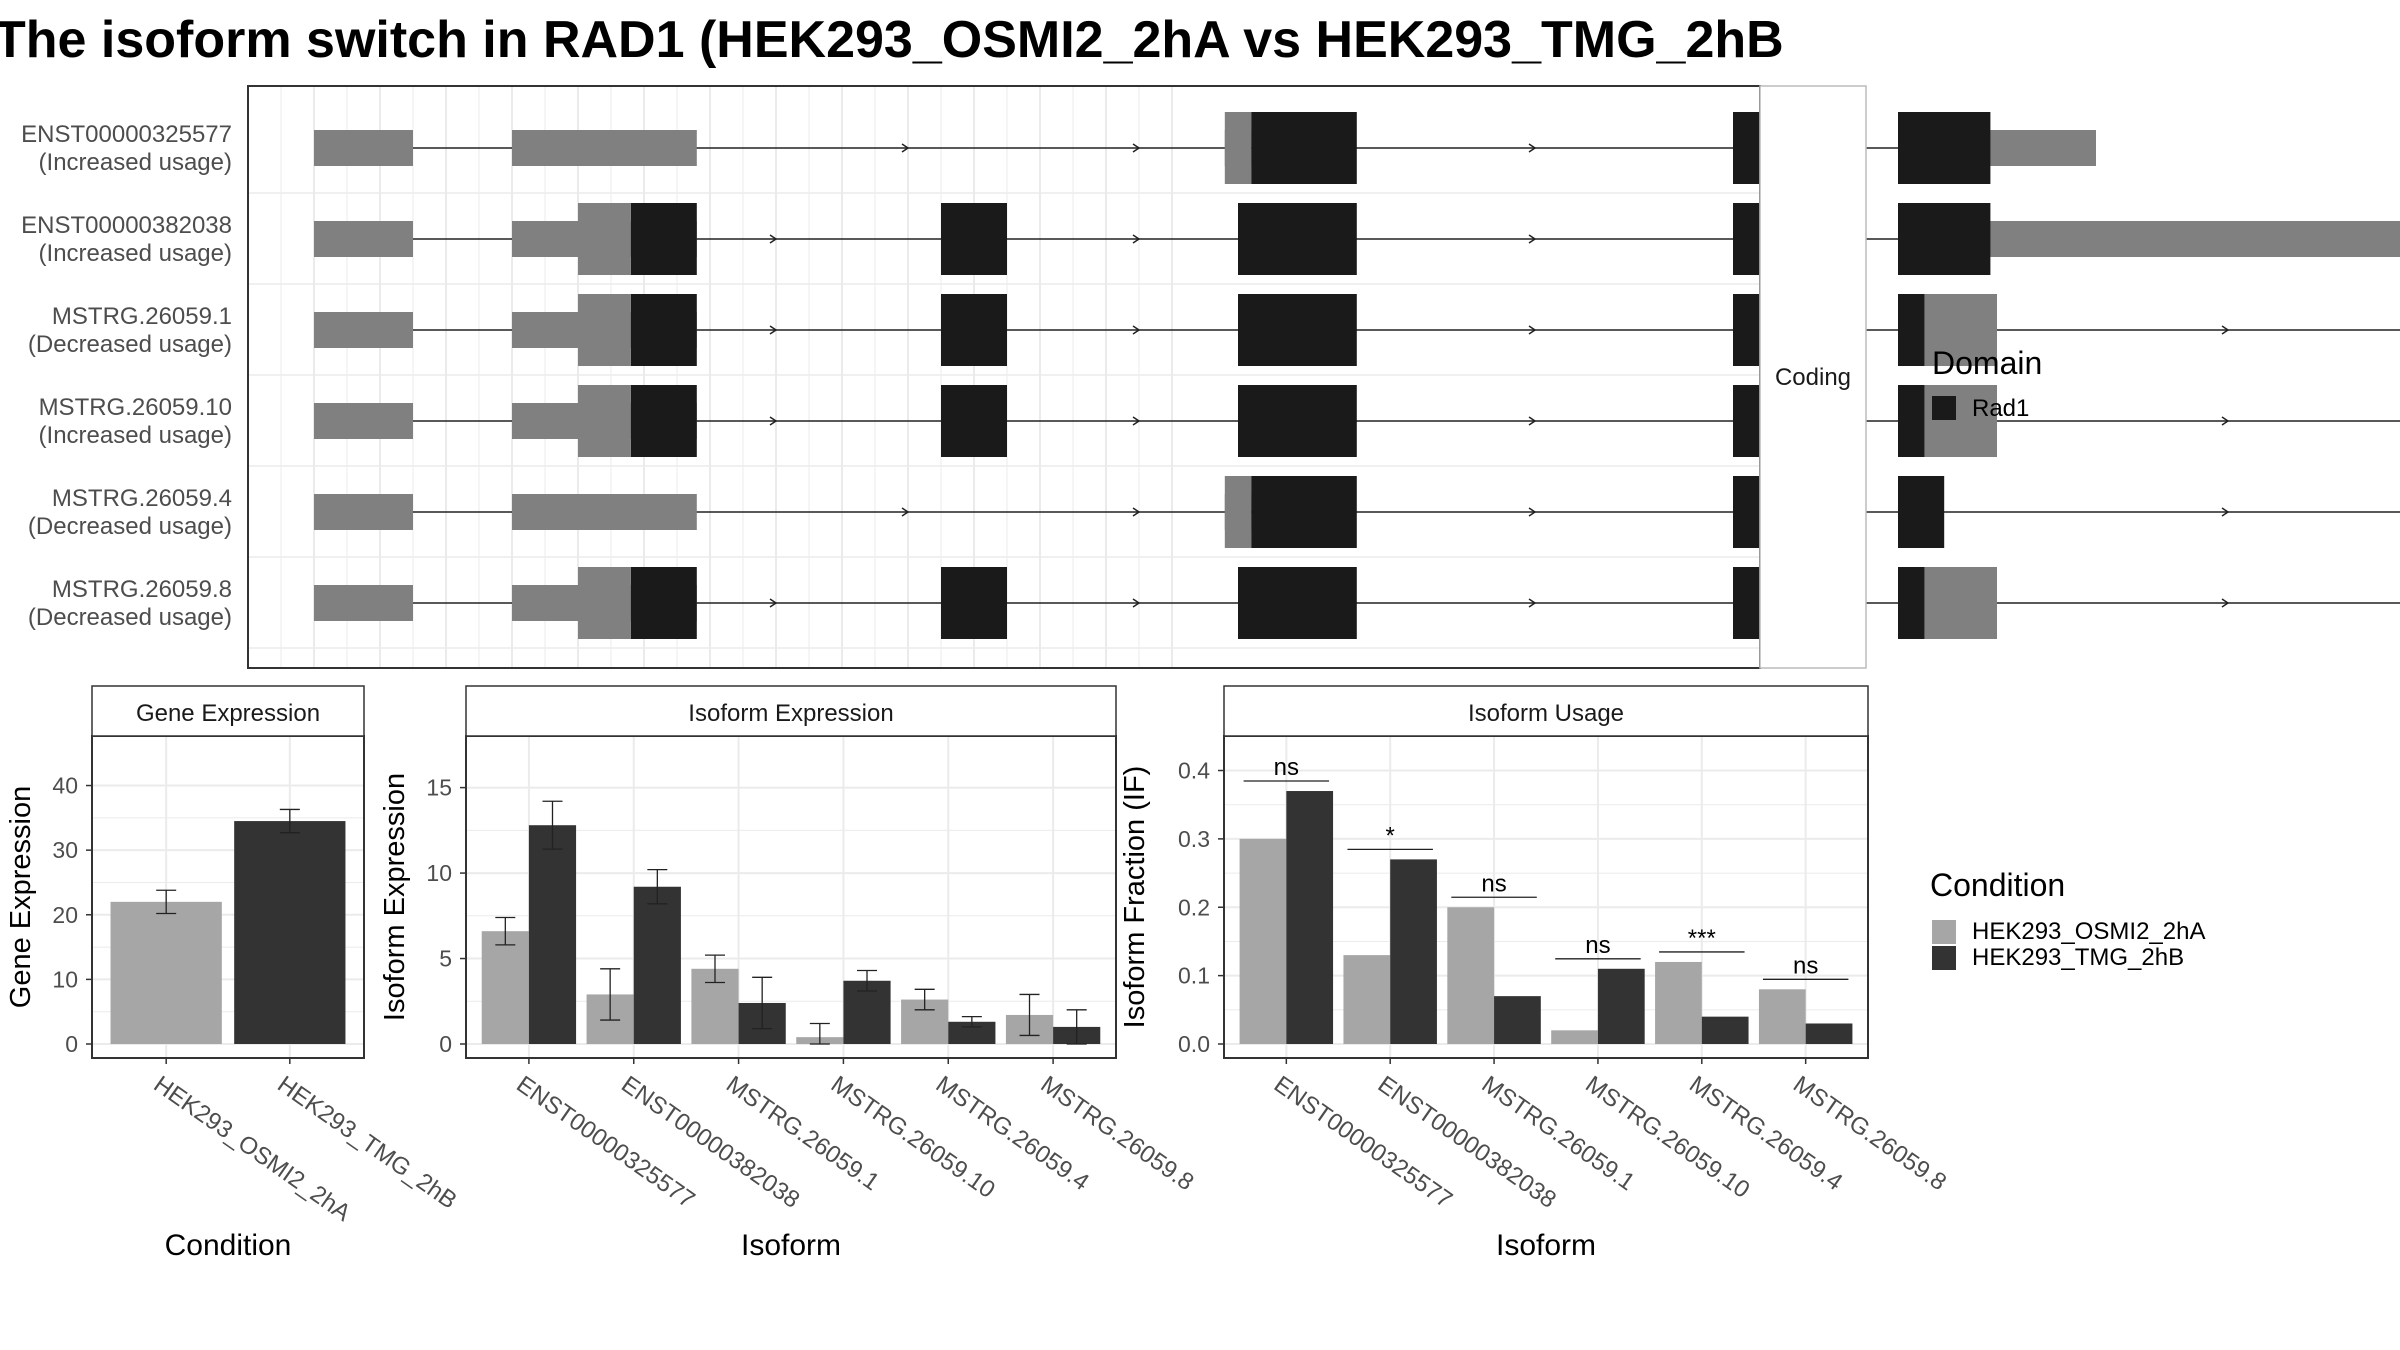 The image size is (2400, 1350). I want to click on y-axis-title: Gene Expression, so click(21, 897).